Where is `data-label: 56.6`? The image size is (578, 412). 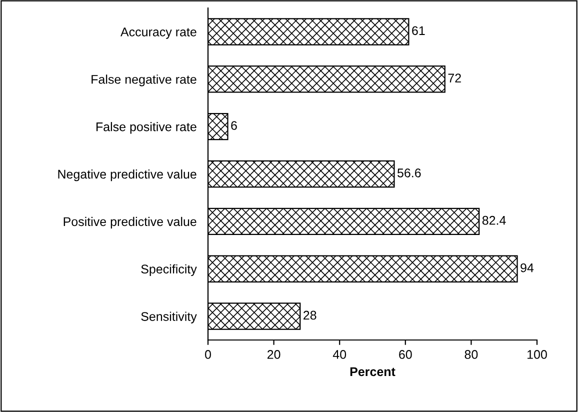 data-label: 56.6 is located at coordinates (409, 173).